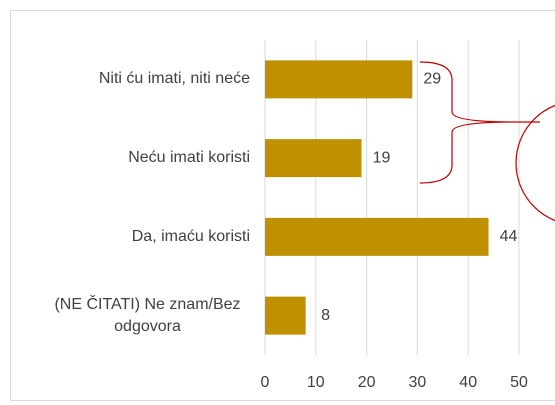 This screenshot has height=405, width=555. I want to click on category-label: Niti ću imati, niti neće, so click(125, 79).